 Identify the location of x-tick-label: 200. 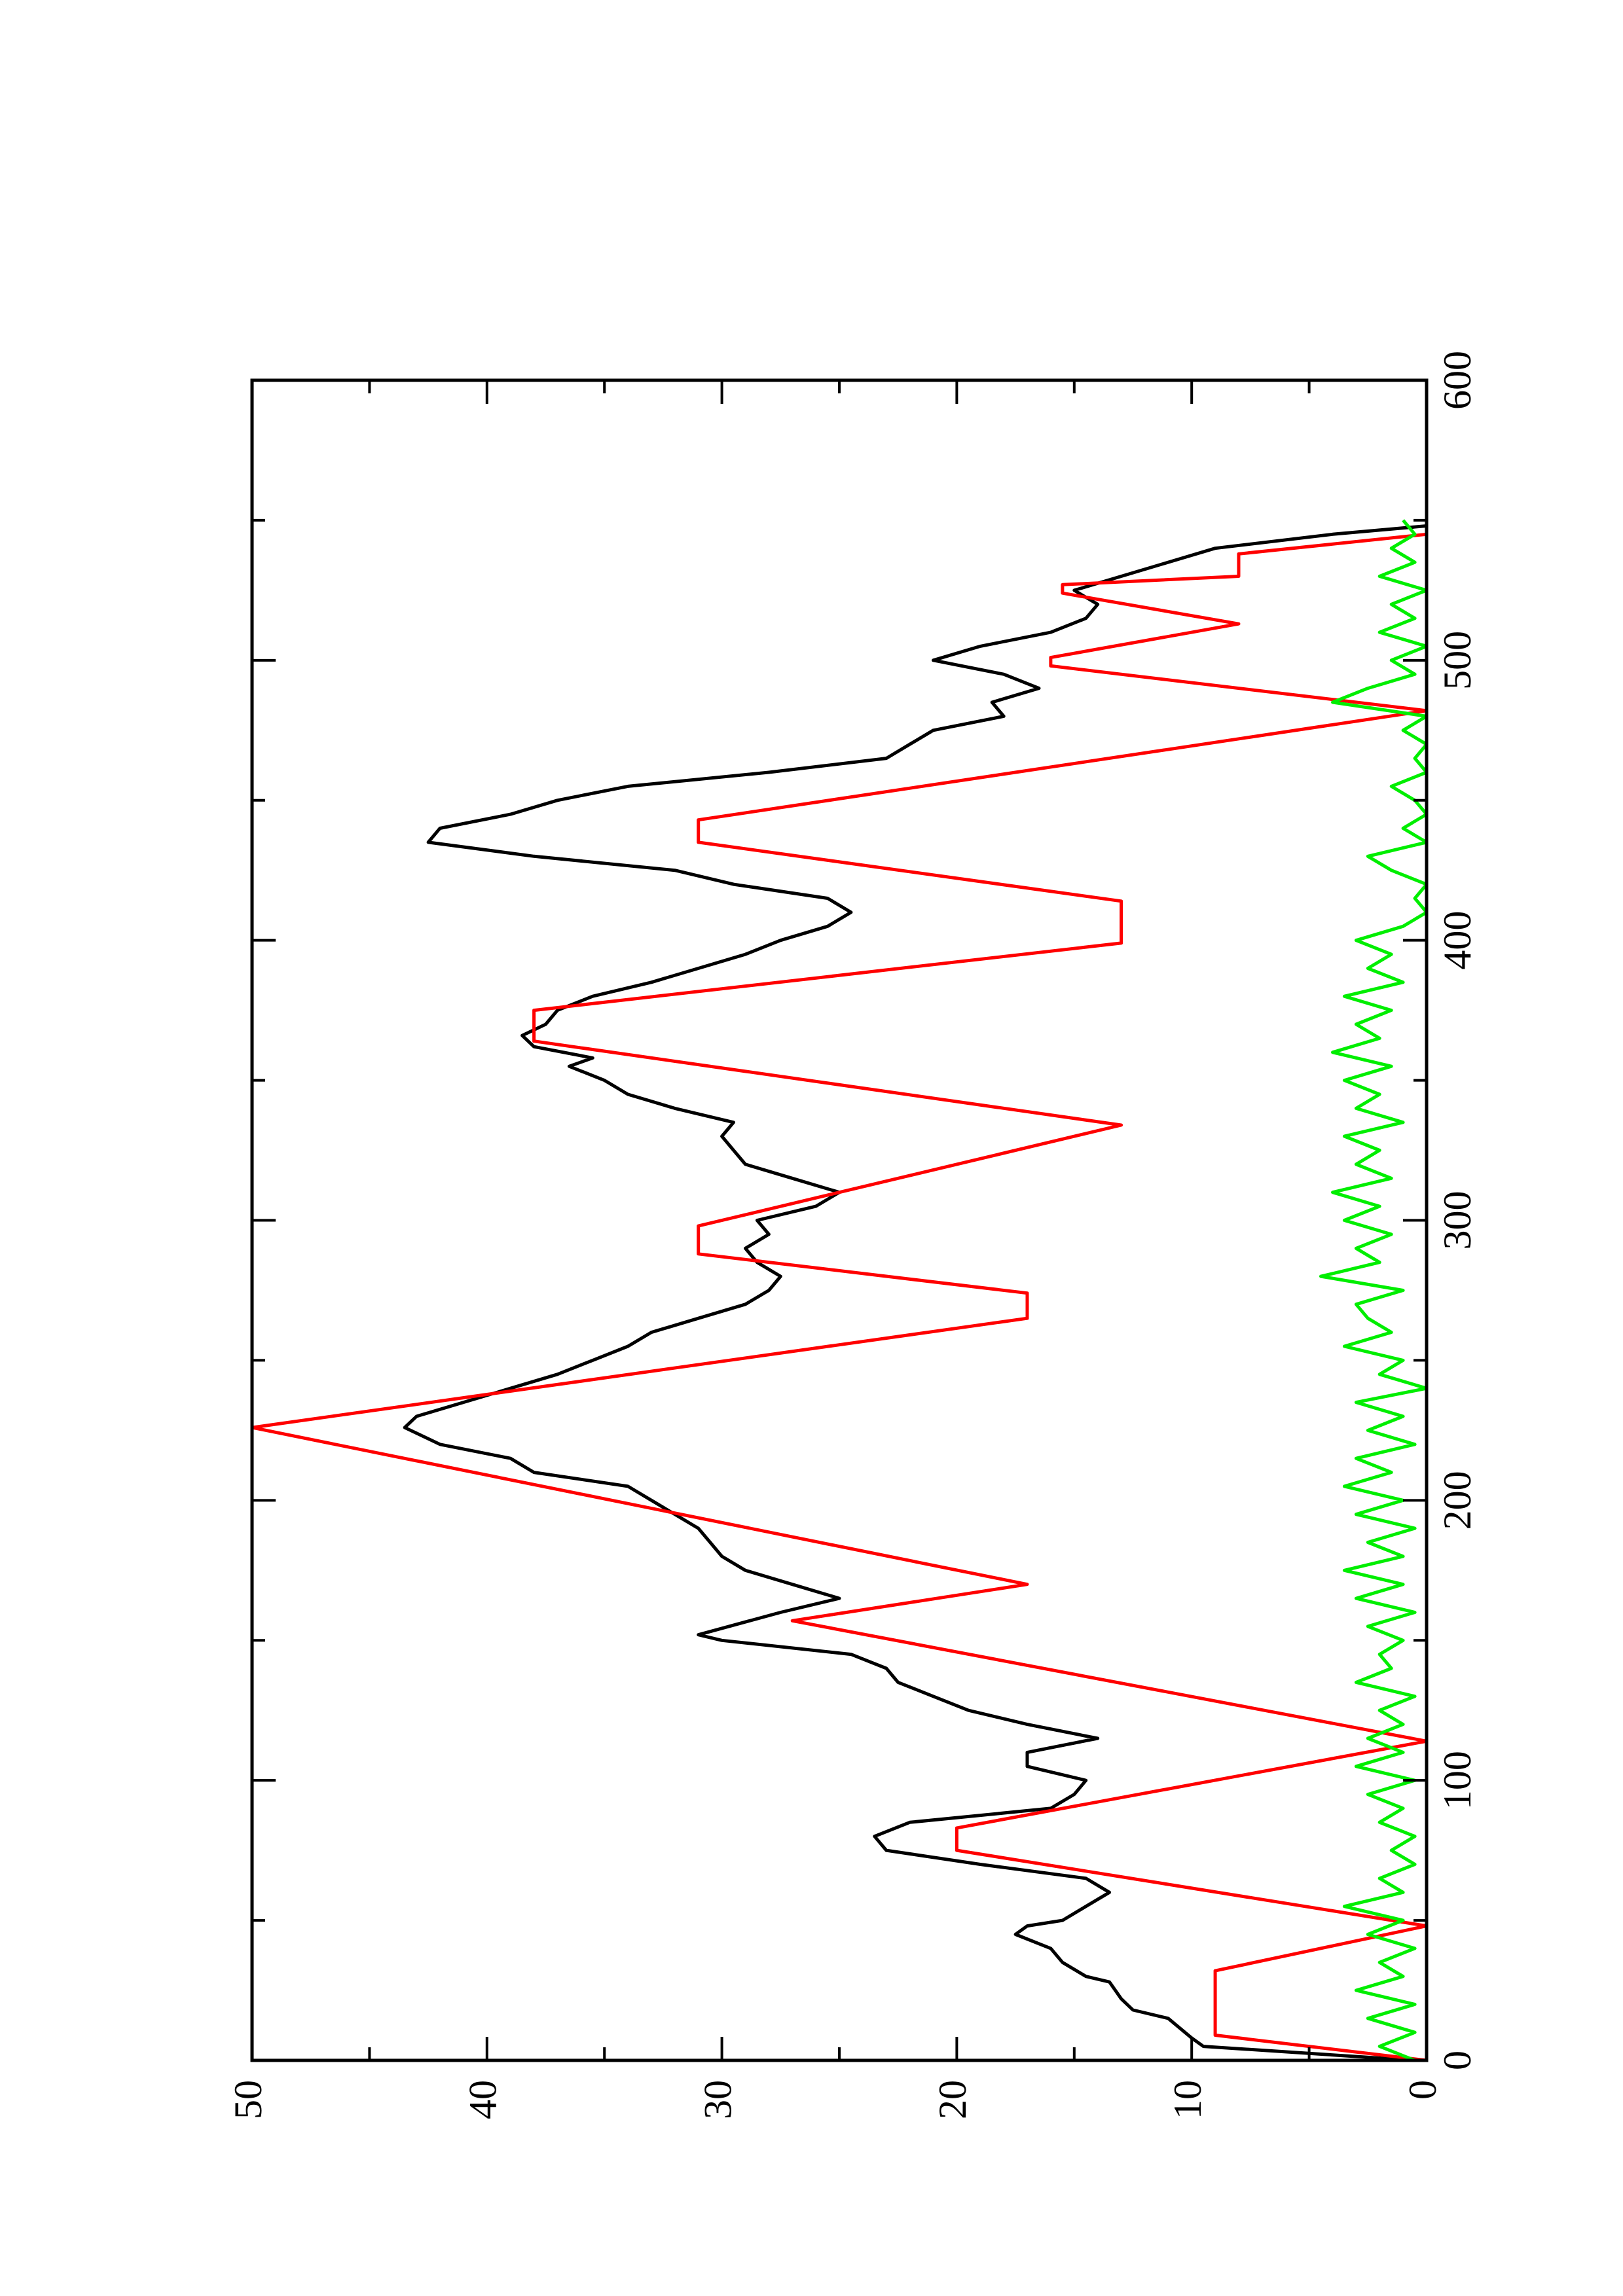
(1457, 1500).